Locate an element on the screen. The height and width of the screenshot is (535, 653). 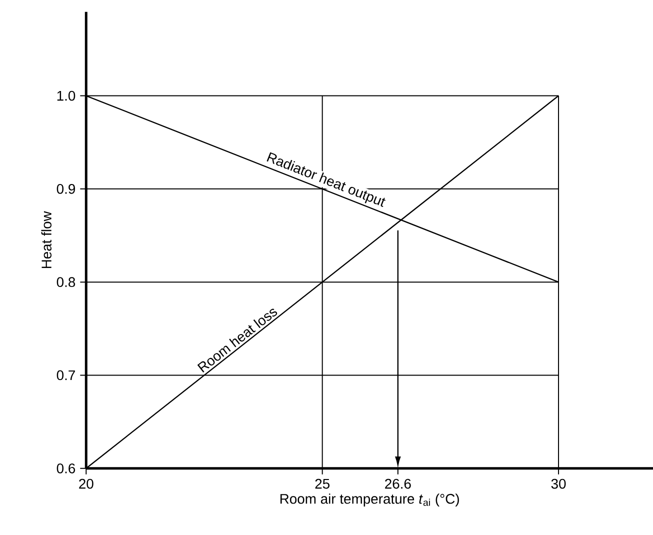
y-tick-label: 0.8 is located at coordinates (66, 282).